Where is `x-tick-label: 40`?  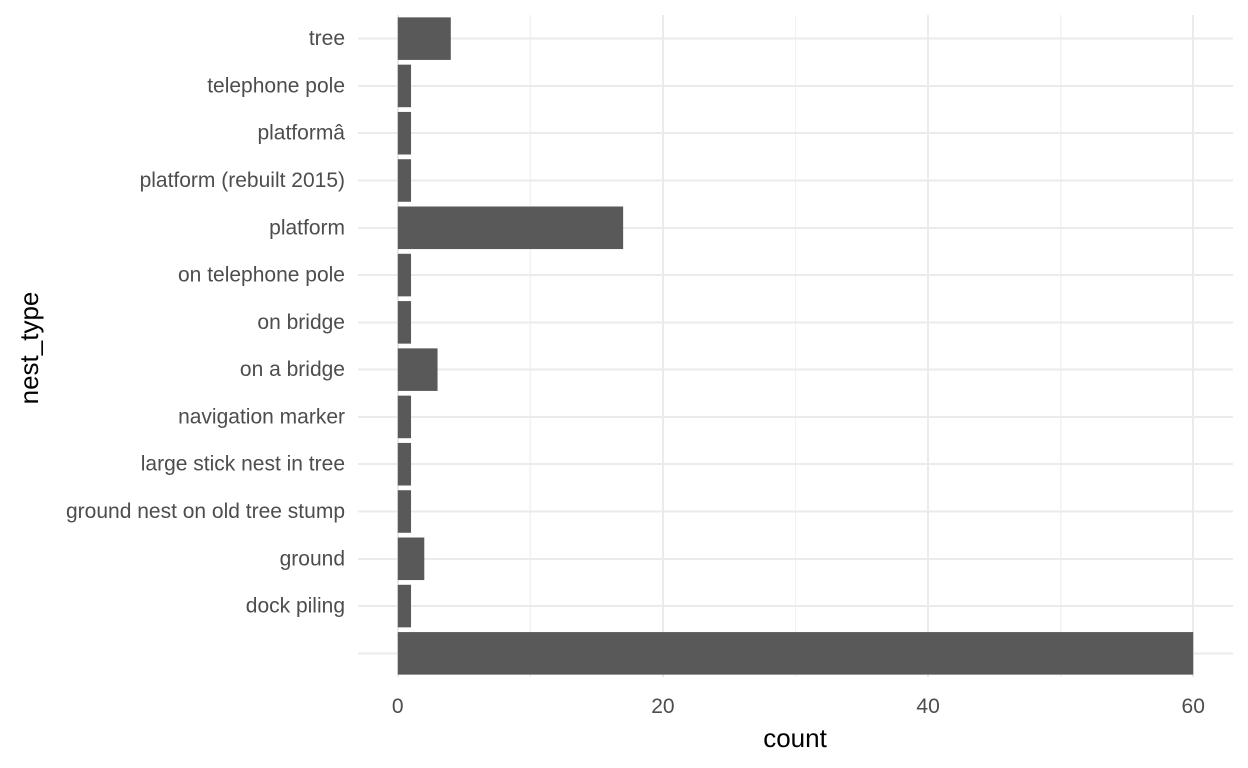
x-tick-label: 40 is located at coordinates (927, 706).